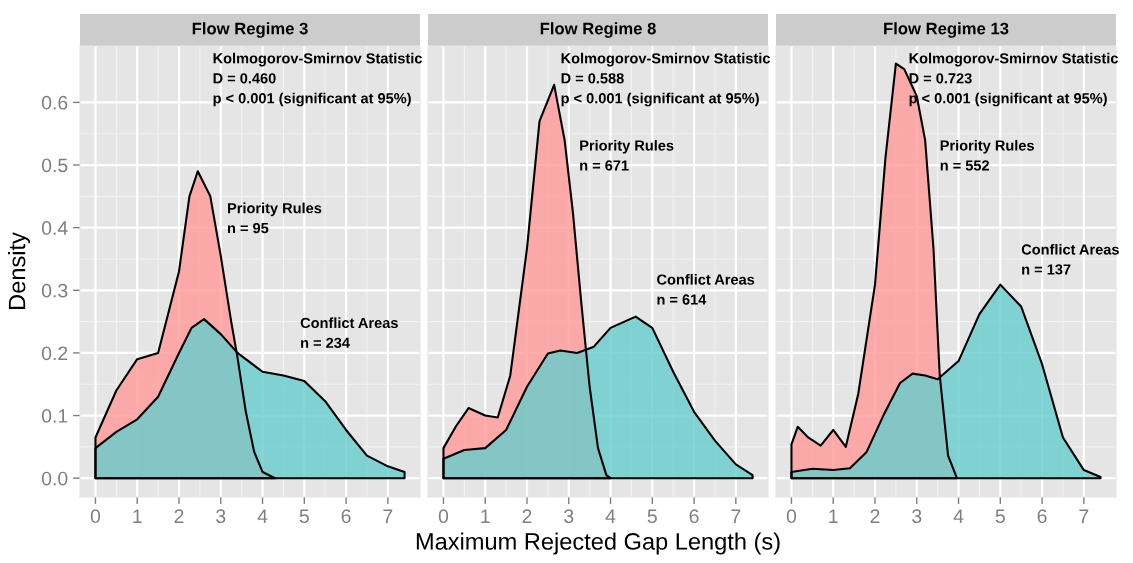  What do you see at coordinates (627, 155) in the screenshot?
I see `annotation: Priority Rules n = 671` at bounding box center [627, 155].